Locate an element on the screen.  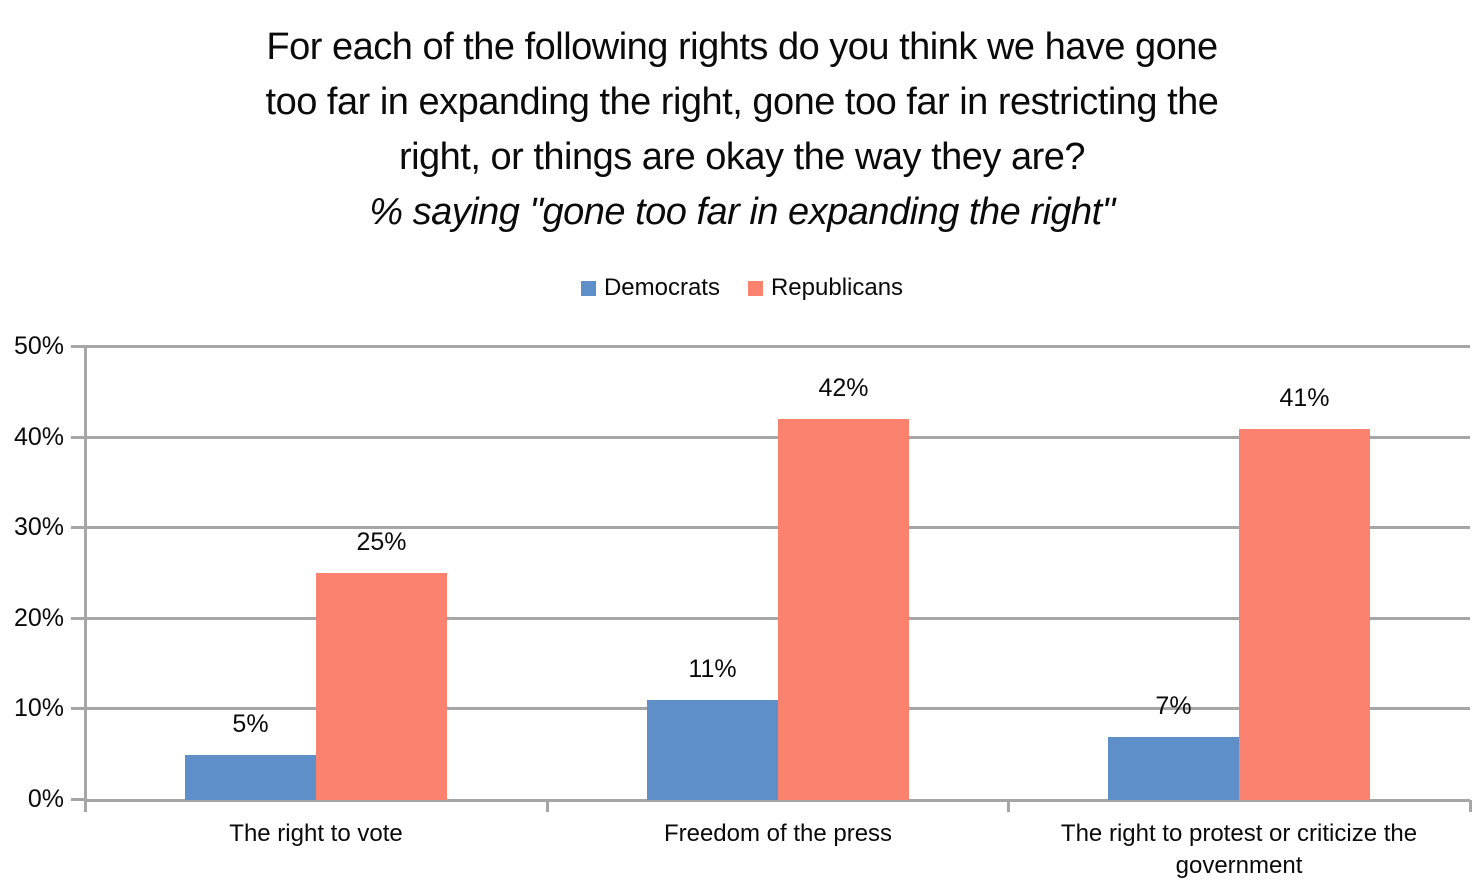
x-axis-line is located at coordinates (777, 800).